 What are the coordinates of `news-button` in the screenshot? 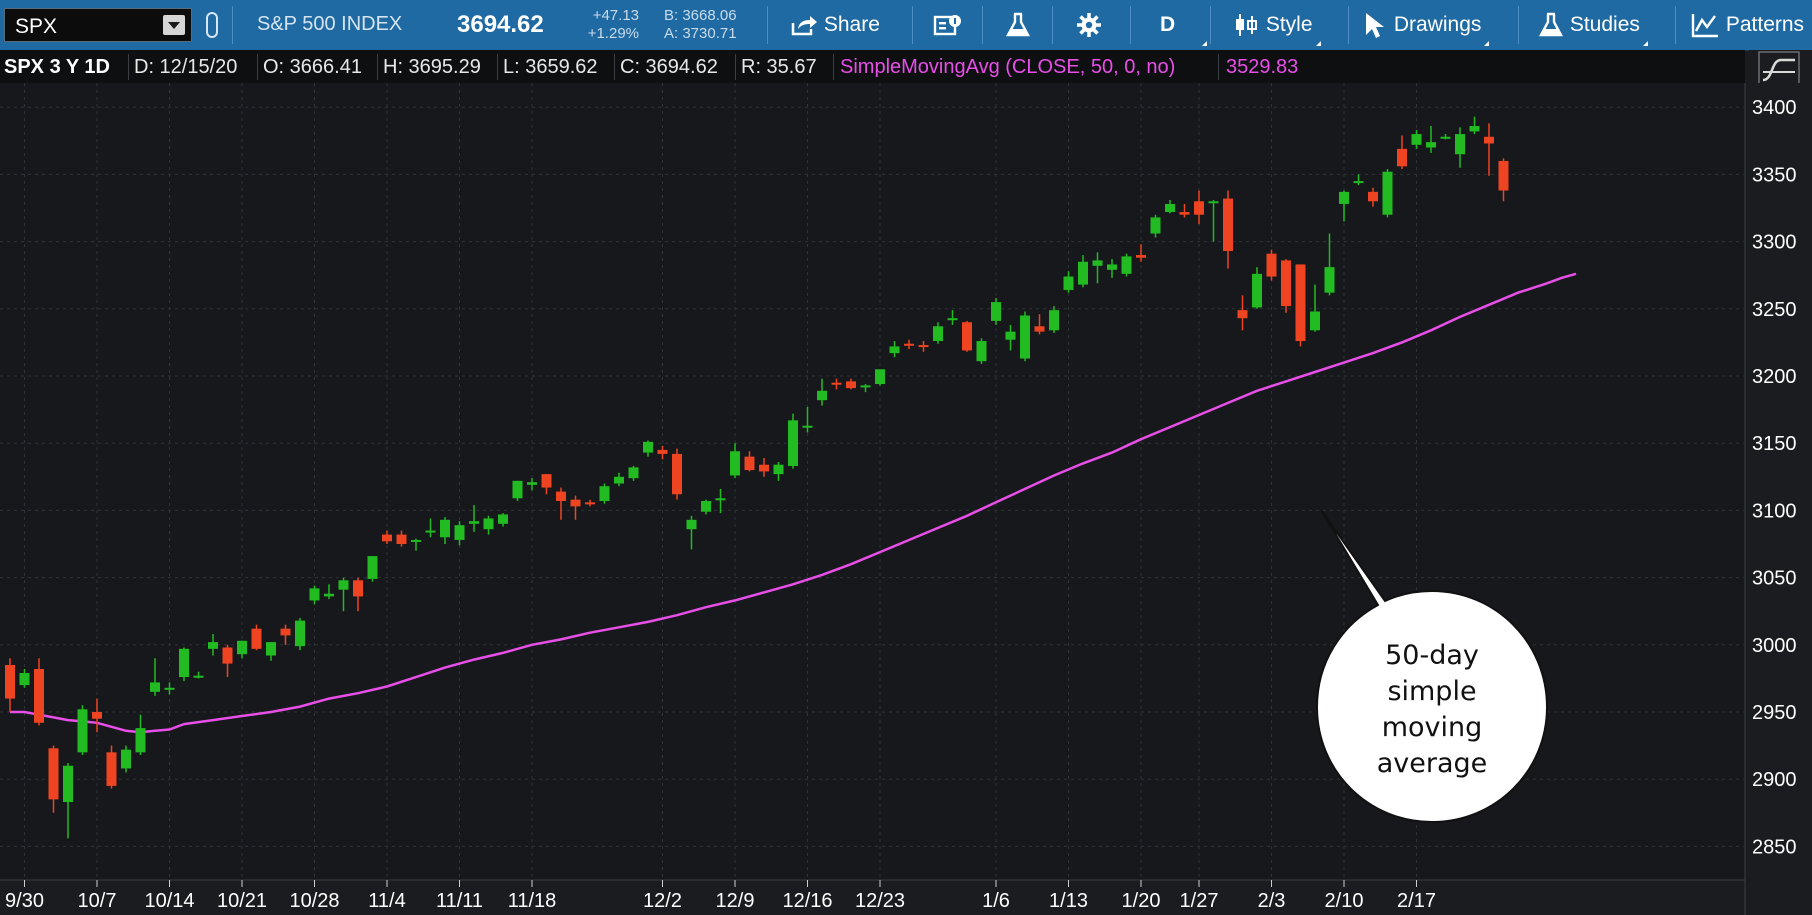 It's located at (948, 25).